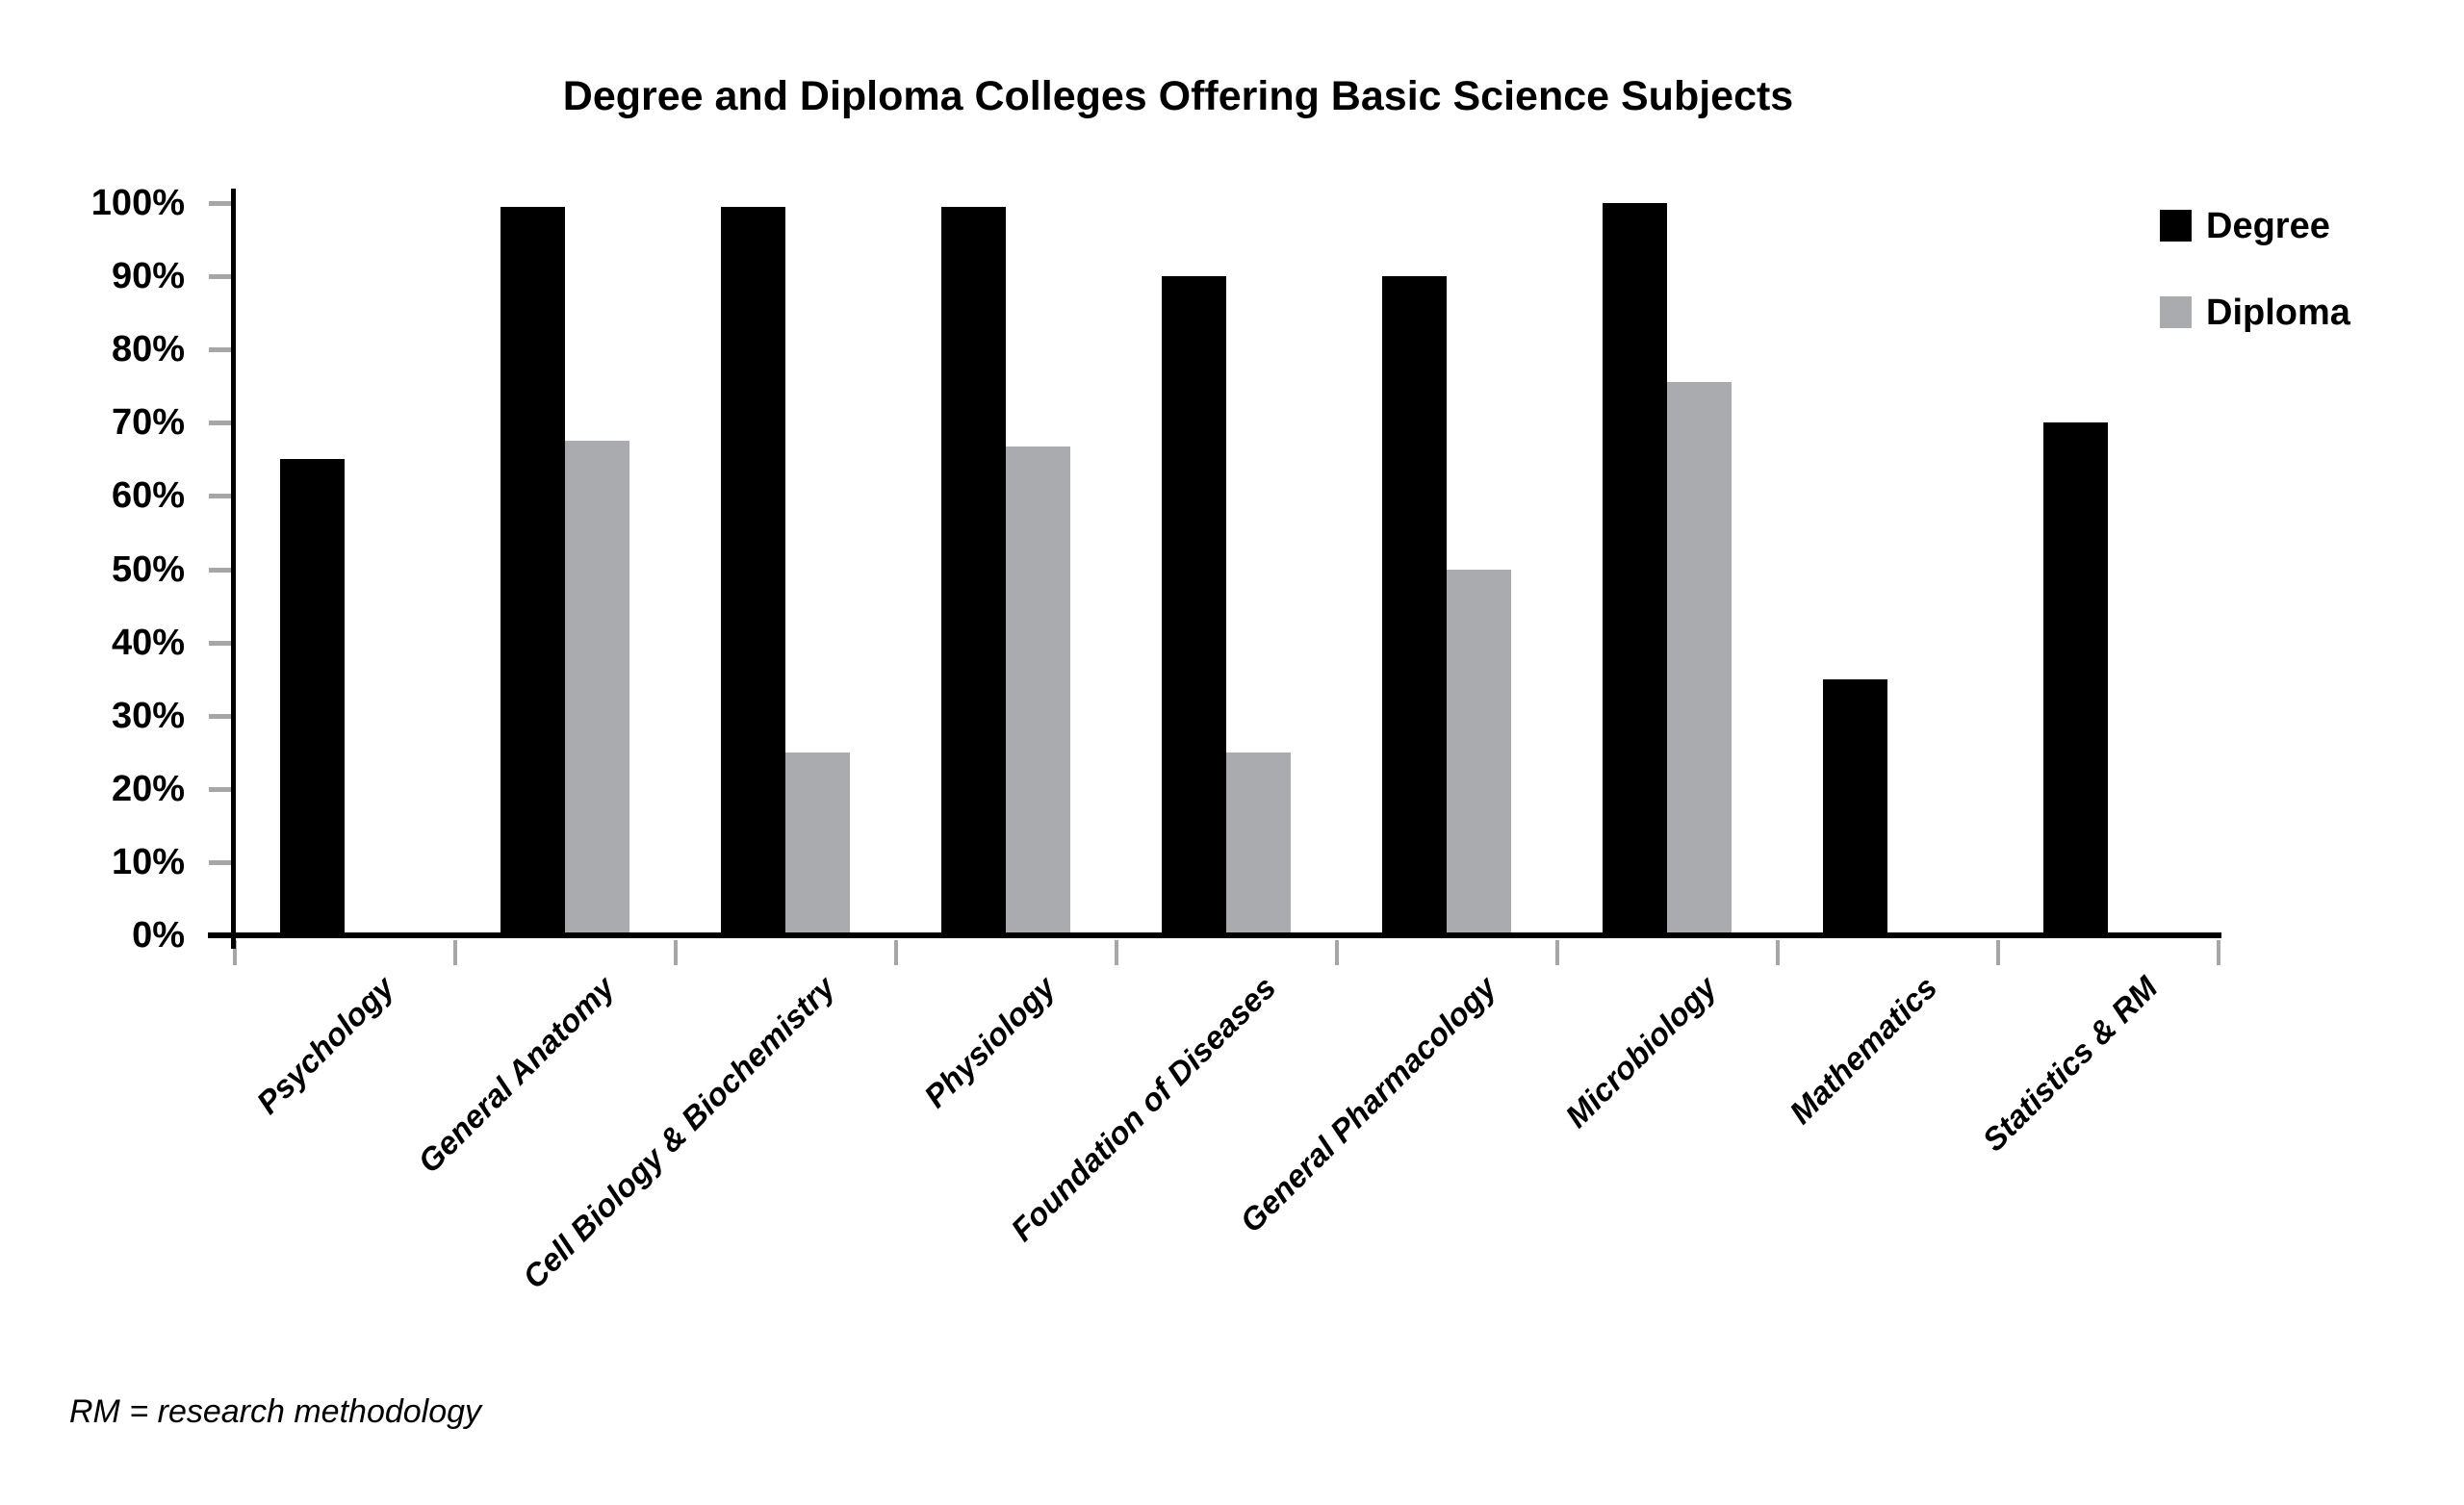 This screenshot has width=2464, height=1505. Describe the element at coordinates (148, 276) in the screenshot. I see `y-axis-tick-label: 90%` at that location.